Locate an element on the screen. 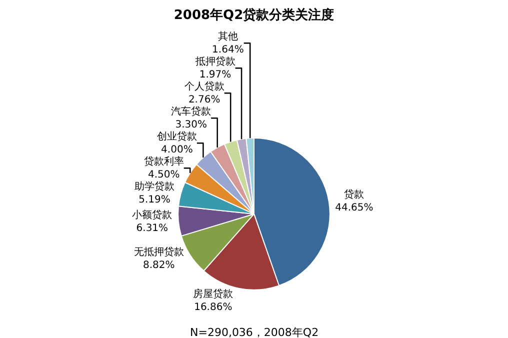  data-label: 6.31% is located at coordinates (152, 228).